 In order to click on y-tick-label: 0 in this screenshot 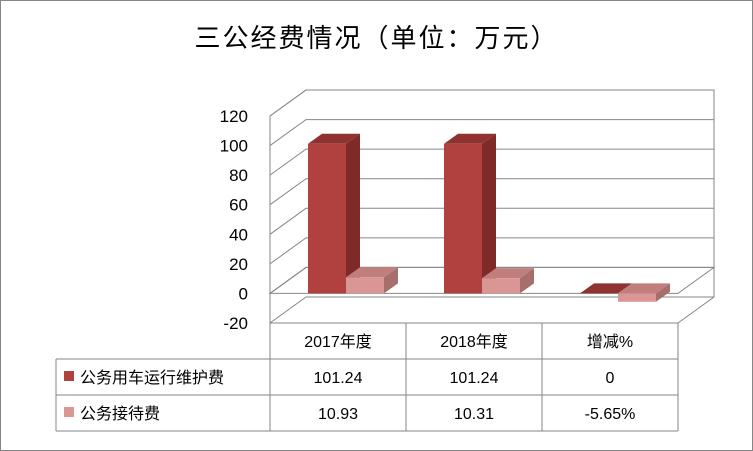, I will do `click(243, 293)`.